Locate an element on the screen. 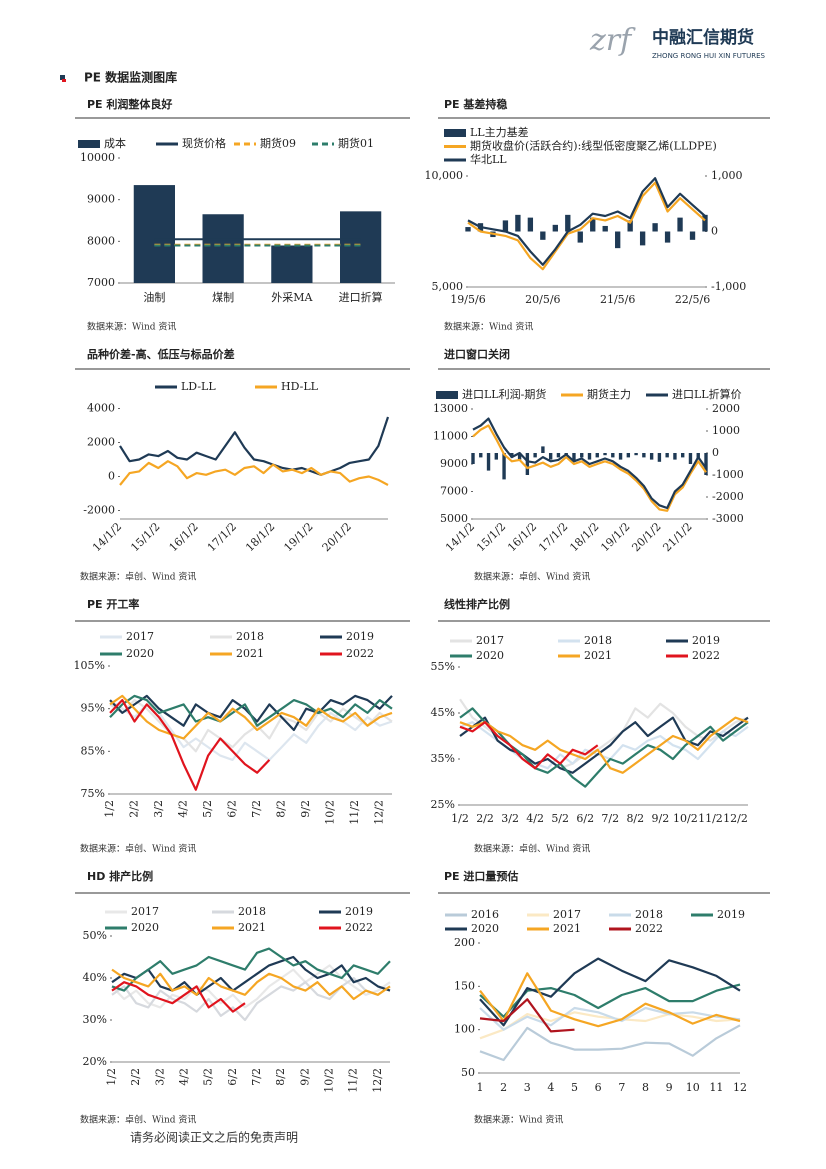  y-tick-label: 55% is located at coordinates (443, 666).